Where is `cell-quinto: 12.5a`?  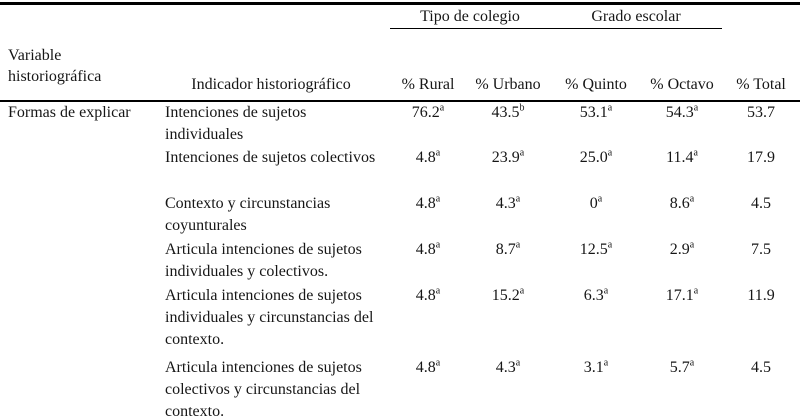 cell-quinto: 12.5a is located at coordinates (596, 262).